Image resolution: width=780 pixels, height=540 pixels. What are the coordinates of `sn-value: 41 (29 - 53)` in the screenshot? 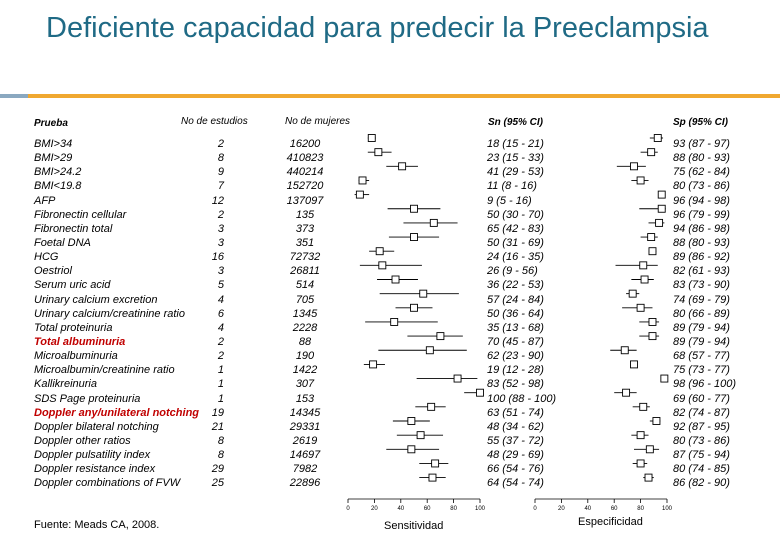 It's located at (515, 172).